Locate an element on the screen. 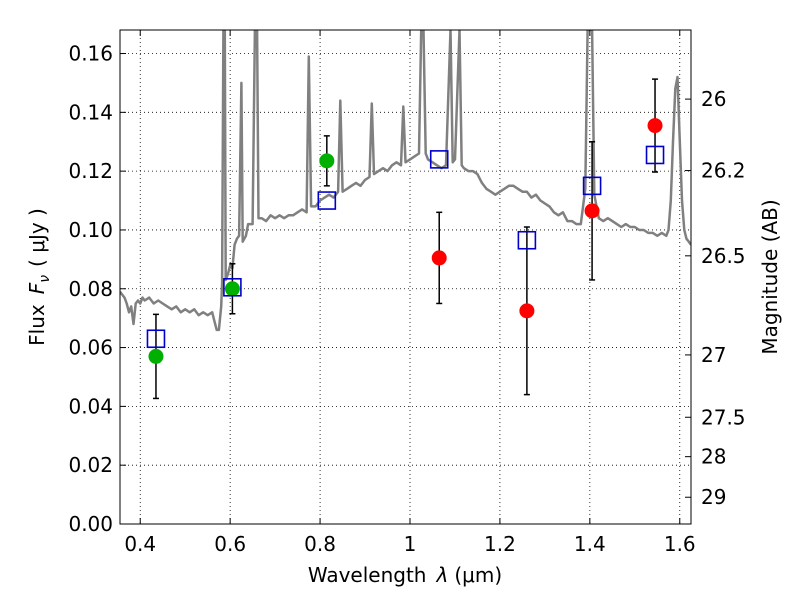 The height and width of the screenshot is (600, 800). x-tick-label: 0.4 is located at coordinates (140, 544).